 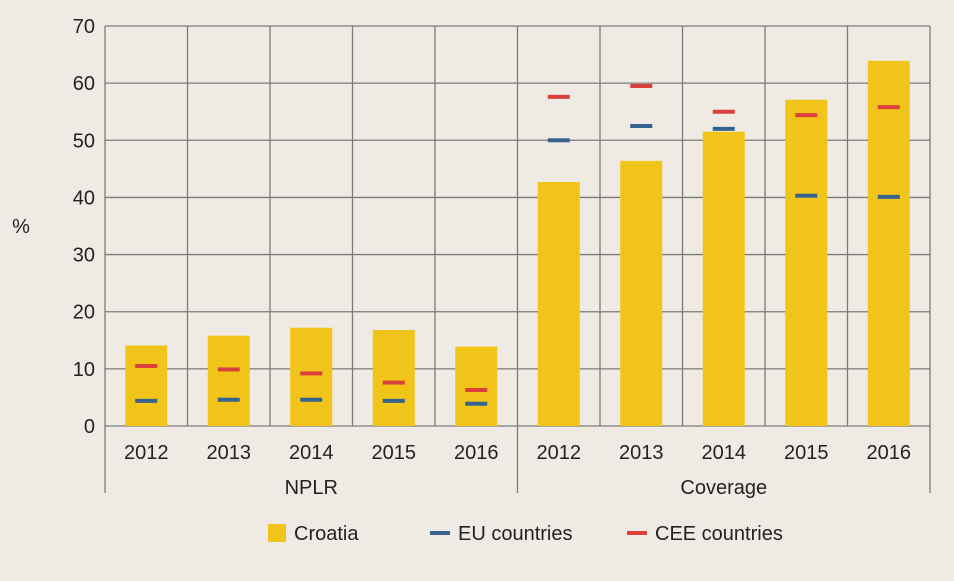 I want to click on y-tick-label: 30, so click(x=84, y=256).